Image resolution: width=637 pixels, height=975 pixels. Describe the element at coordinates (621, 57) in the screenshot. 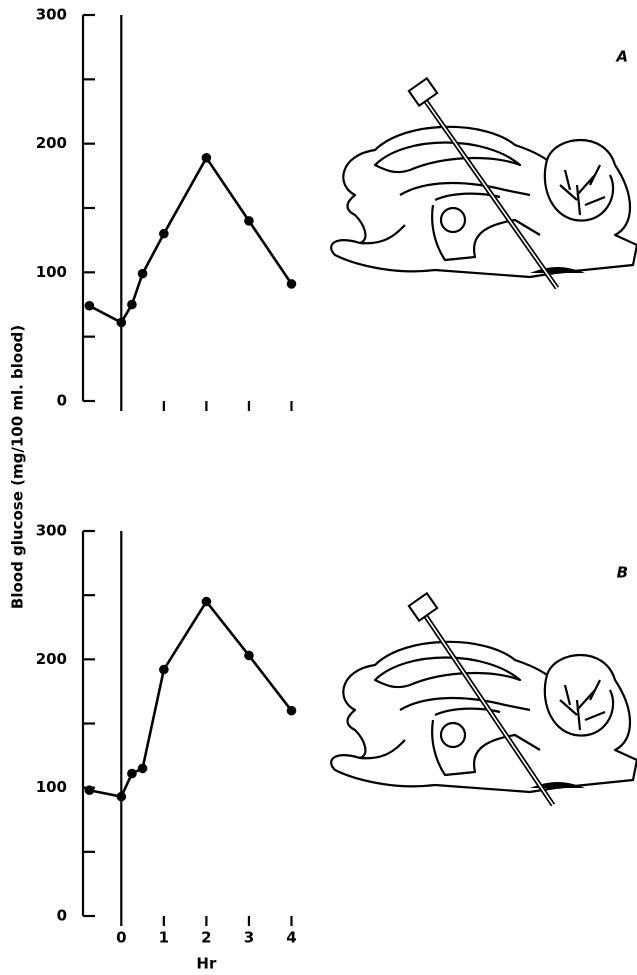

I see `panel-label: A` at that location.